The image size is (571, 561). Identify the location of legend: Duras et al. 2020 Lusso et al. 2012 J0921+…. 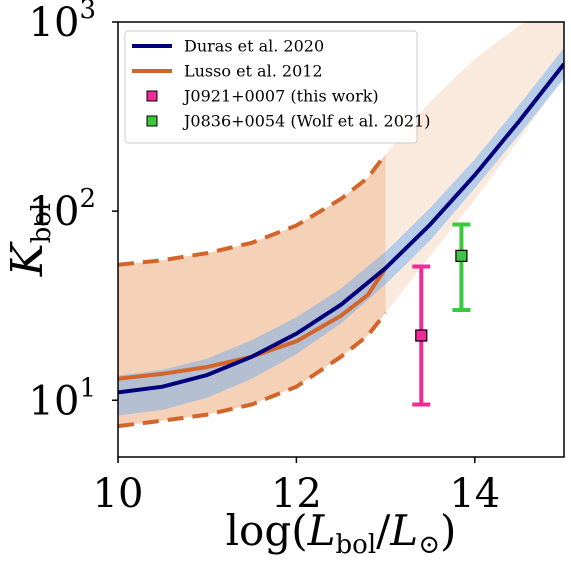
(277, 87).